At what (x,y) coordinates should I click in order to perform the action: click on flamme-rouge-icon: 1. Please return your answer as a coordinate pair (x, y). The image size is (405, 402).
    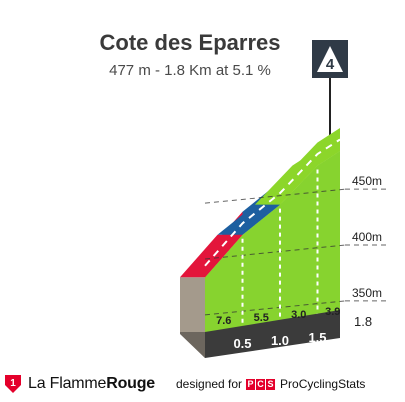
    Looking at the image, I should click on (13, 384).